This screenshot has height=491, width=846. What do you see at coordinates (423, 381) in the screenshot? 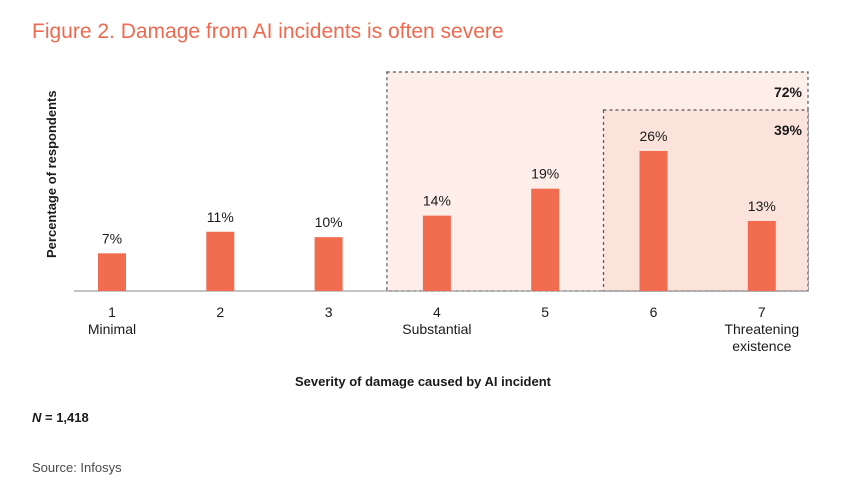
I see `x-axis-label: Severity of damage caused by AI incident` at bounding box center [423, 381].